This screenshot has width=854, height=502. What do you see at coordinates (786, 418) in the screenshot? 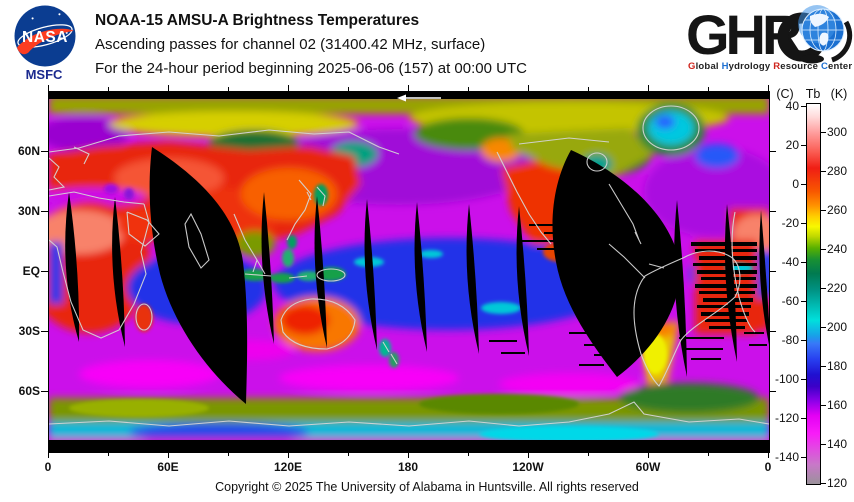
I see `celsius-tick-label: -120` at bounding box center [786, 418].